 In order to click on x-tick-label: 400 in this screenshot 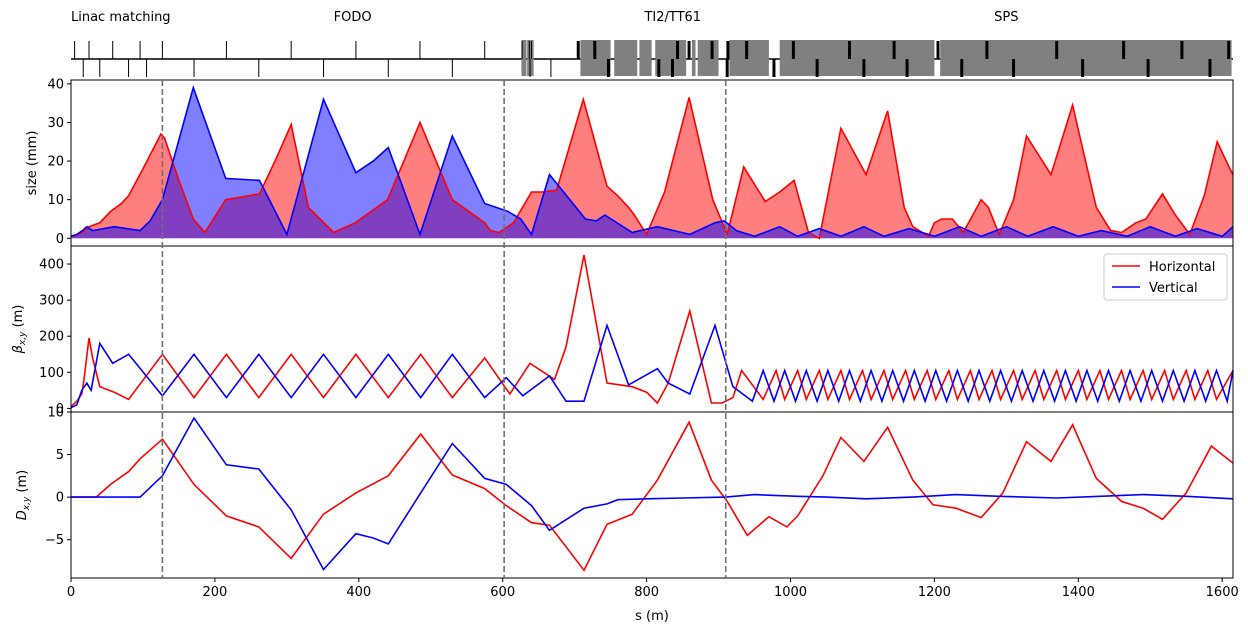, I will do `click(358, 592)`.